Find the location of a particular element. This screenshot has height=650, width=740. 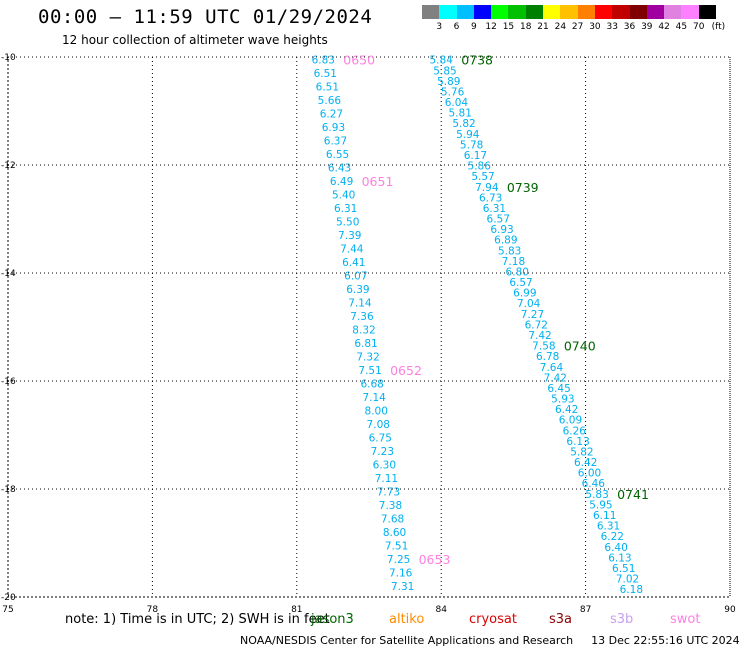

legend-label: 21 is located at coordinates (543, 27).